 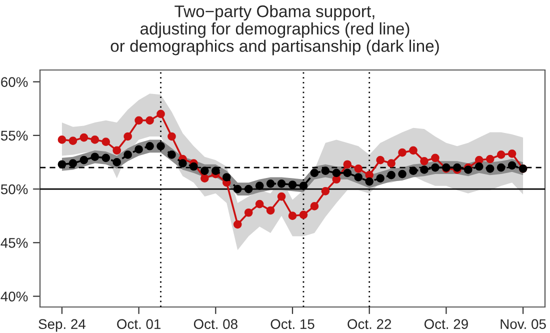 I want to click on x-tick-label: Oct. 01, so click(x=139, y=324).